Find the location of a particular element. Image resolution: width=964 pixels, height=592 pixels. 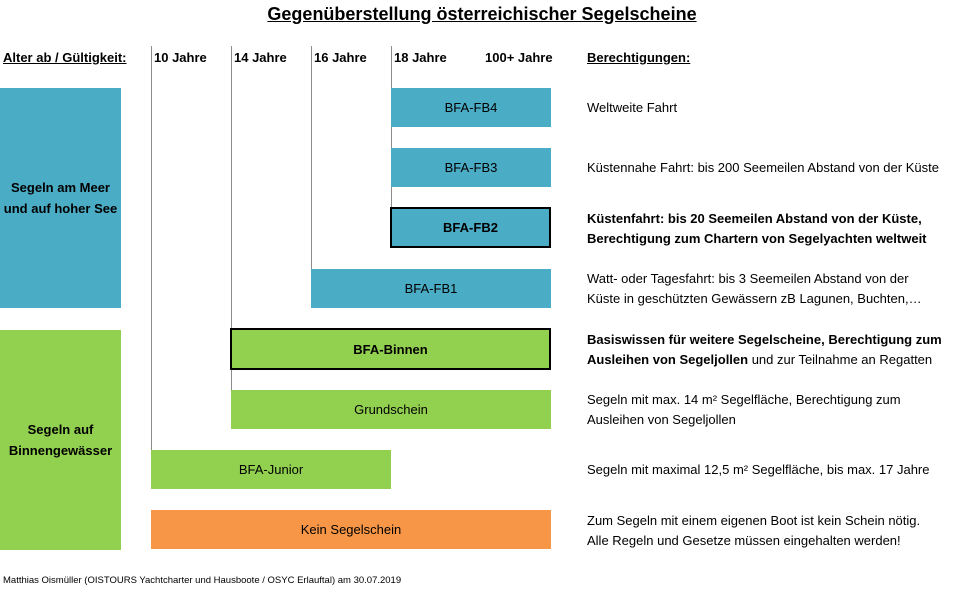

license-fb3: BFA-FB3 is located at coordinates (471, 167).